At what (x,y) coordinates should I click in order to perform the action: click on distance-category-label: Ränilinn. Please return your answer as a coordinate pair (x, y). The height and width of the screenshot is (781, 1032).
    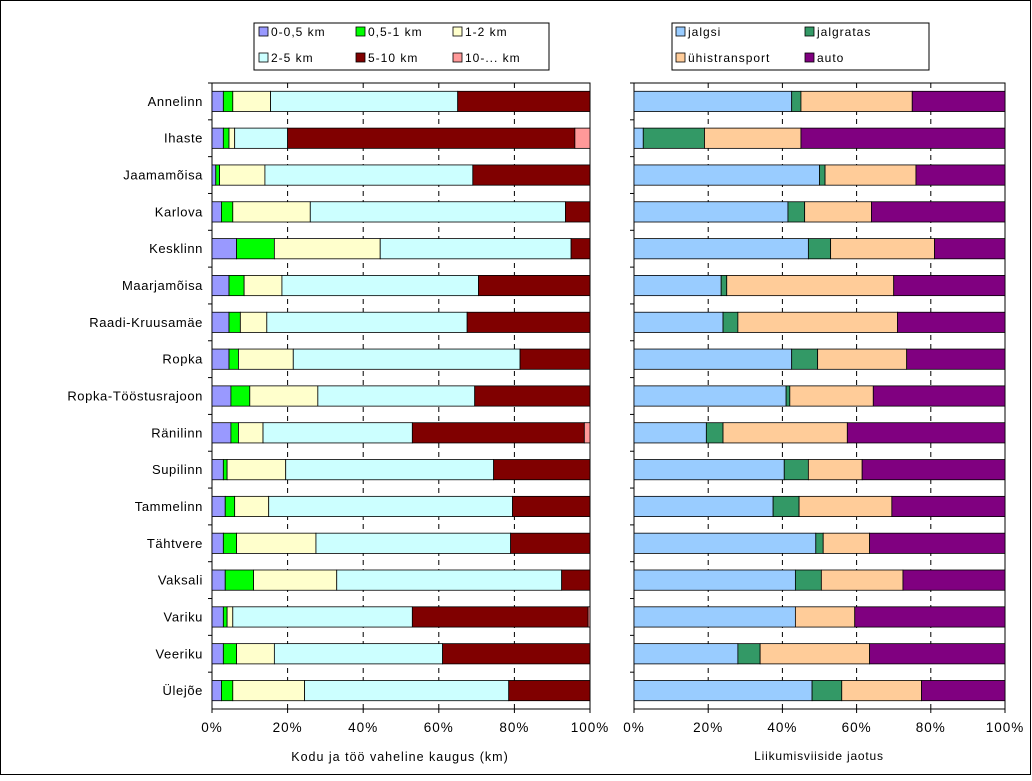
    Looking at the image, I should click on (177, 432).